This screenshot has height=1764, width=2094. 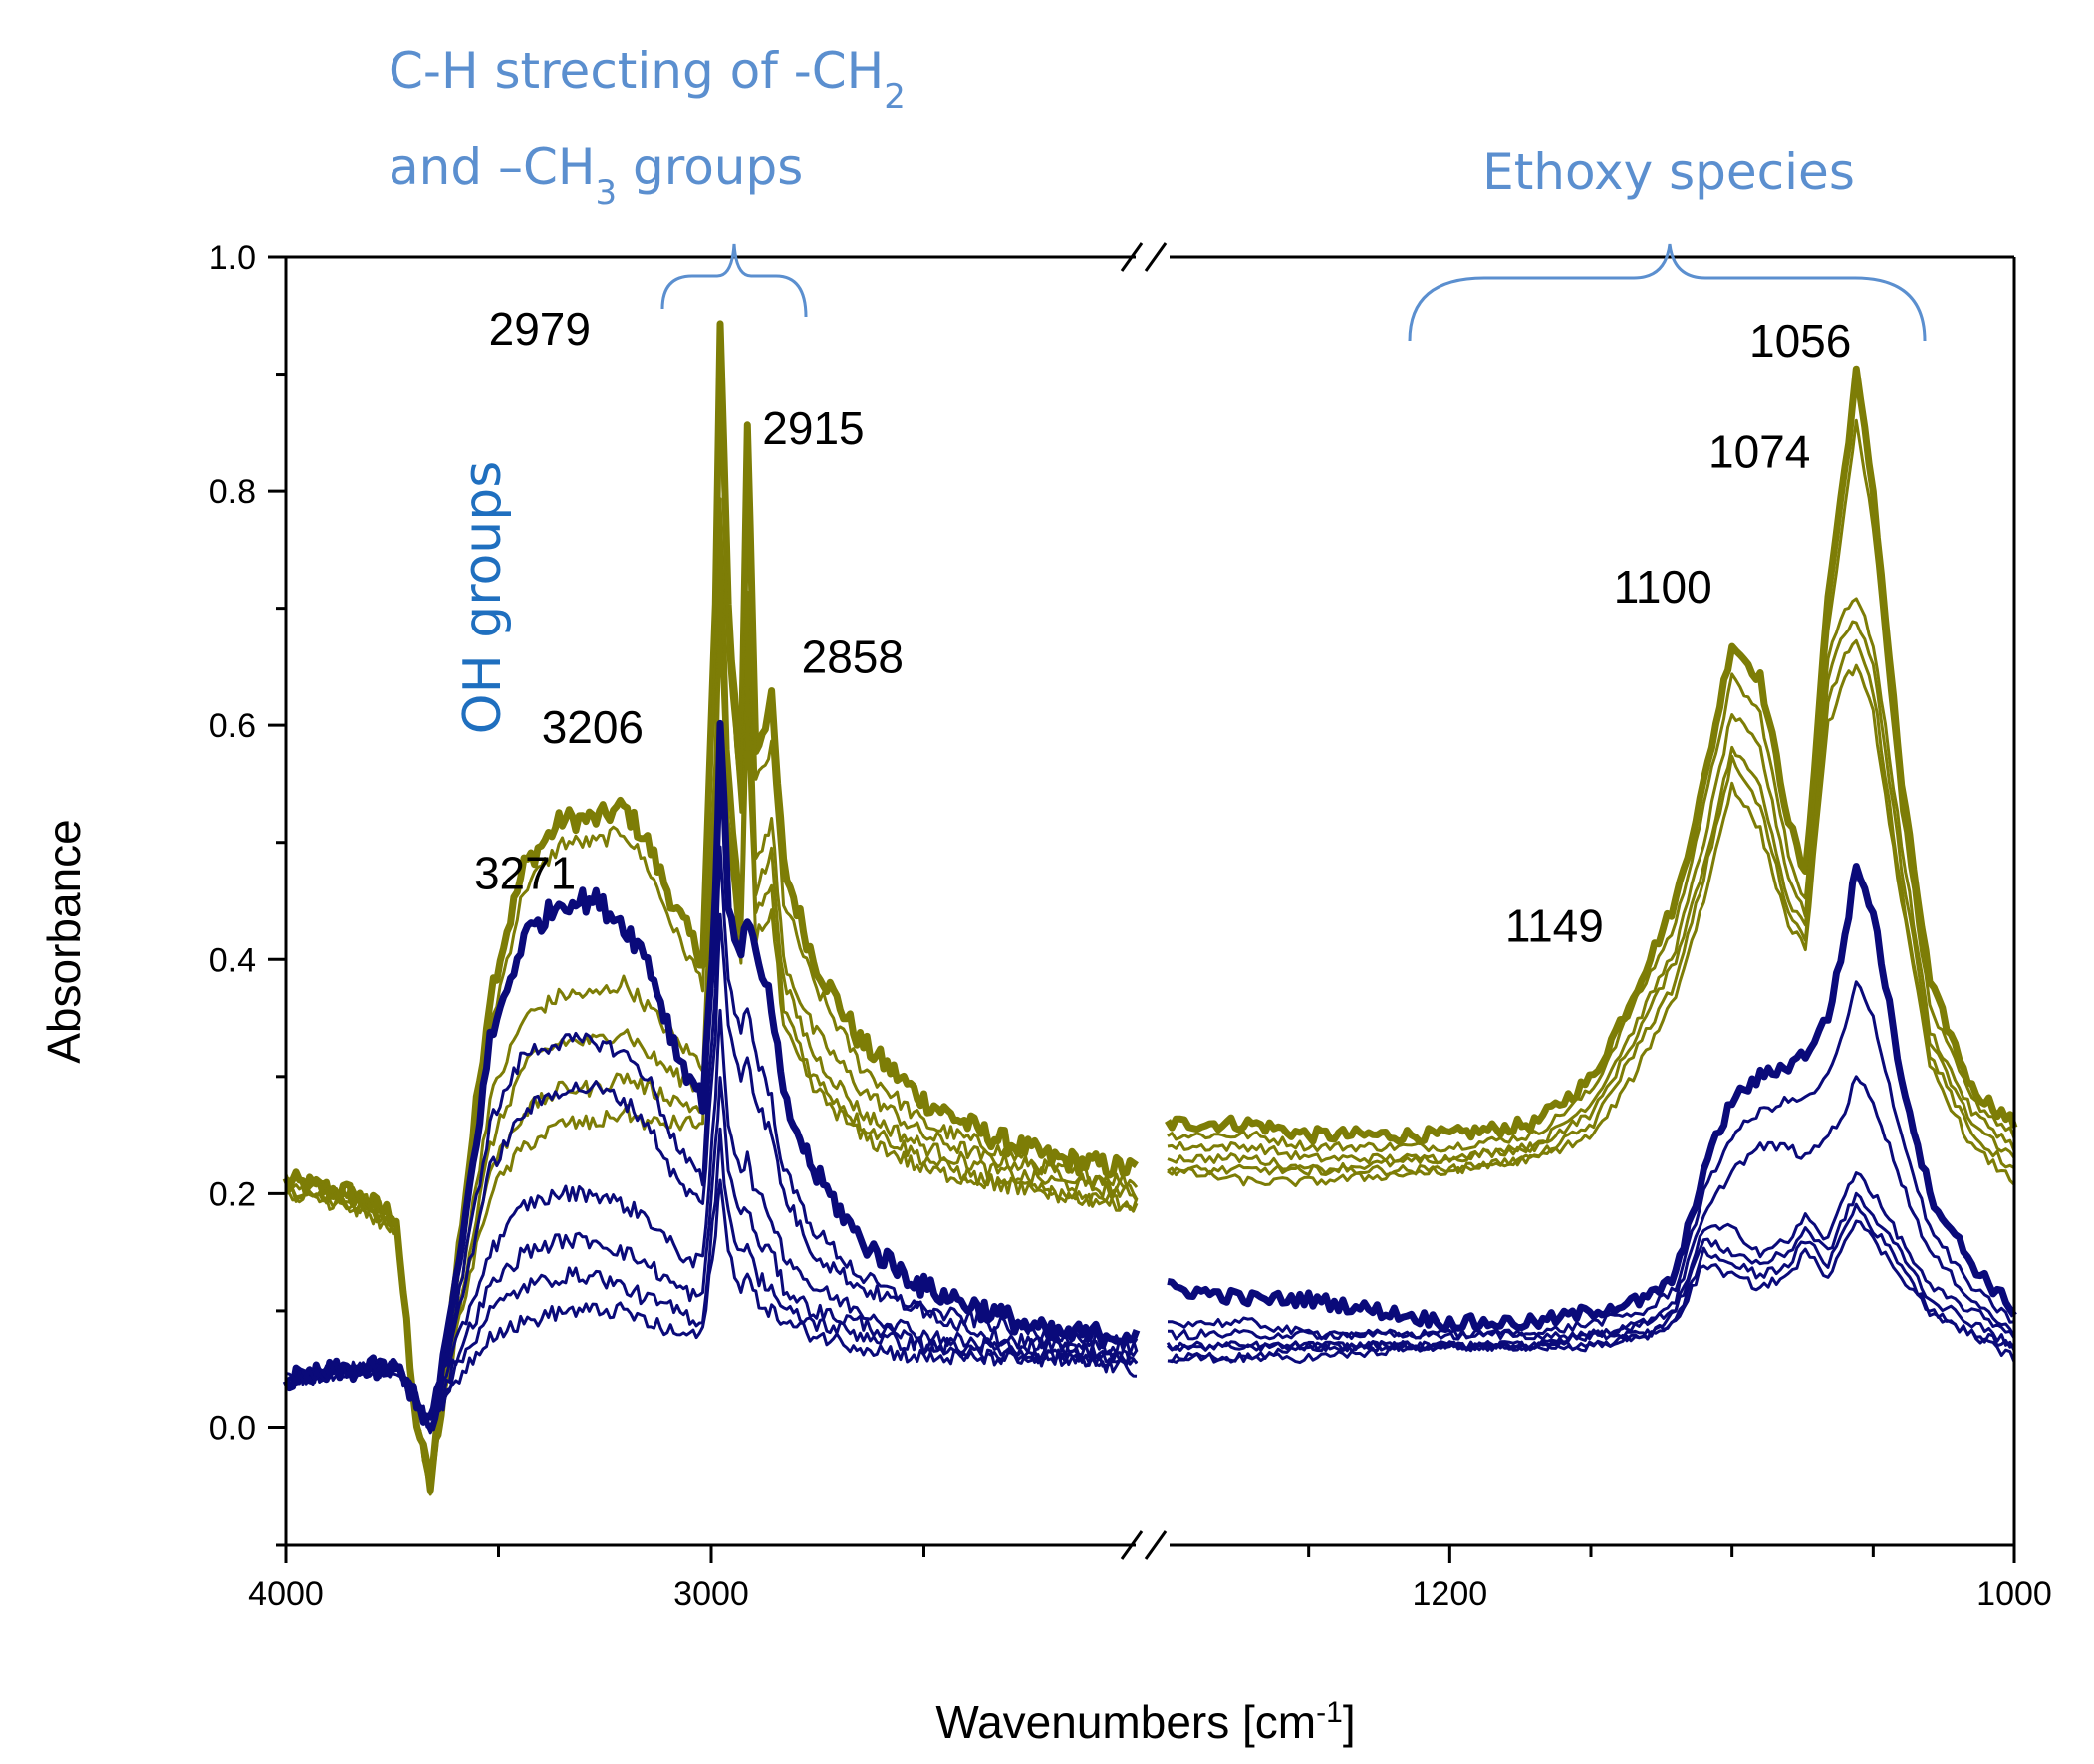 What do you see at coordinates (1125, 1722) in the screenshot?
I see `x-axis-title-main: Wavenumbers [cm` at bounding box center [1125, 1722].